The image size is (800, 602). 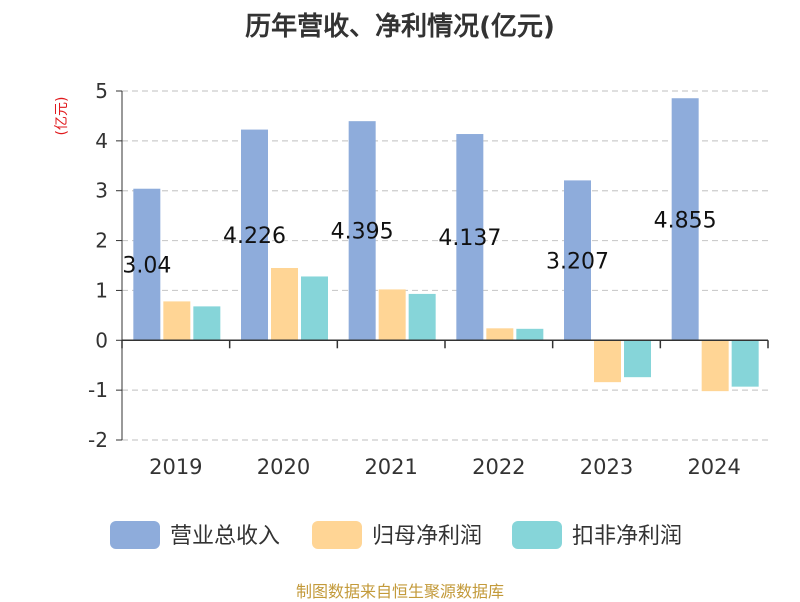 I want to click on bar-营业总收入-2024, so click(x=685, y=219).